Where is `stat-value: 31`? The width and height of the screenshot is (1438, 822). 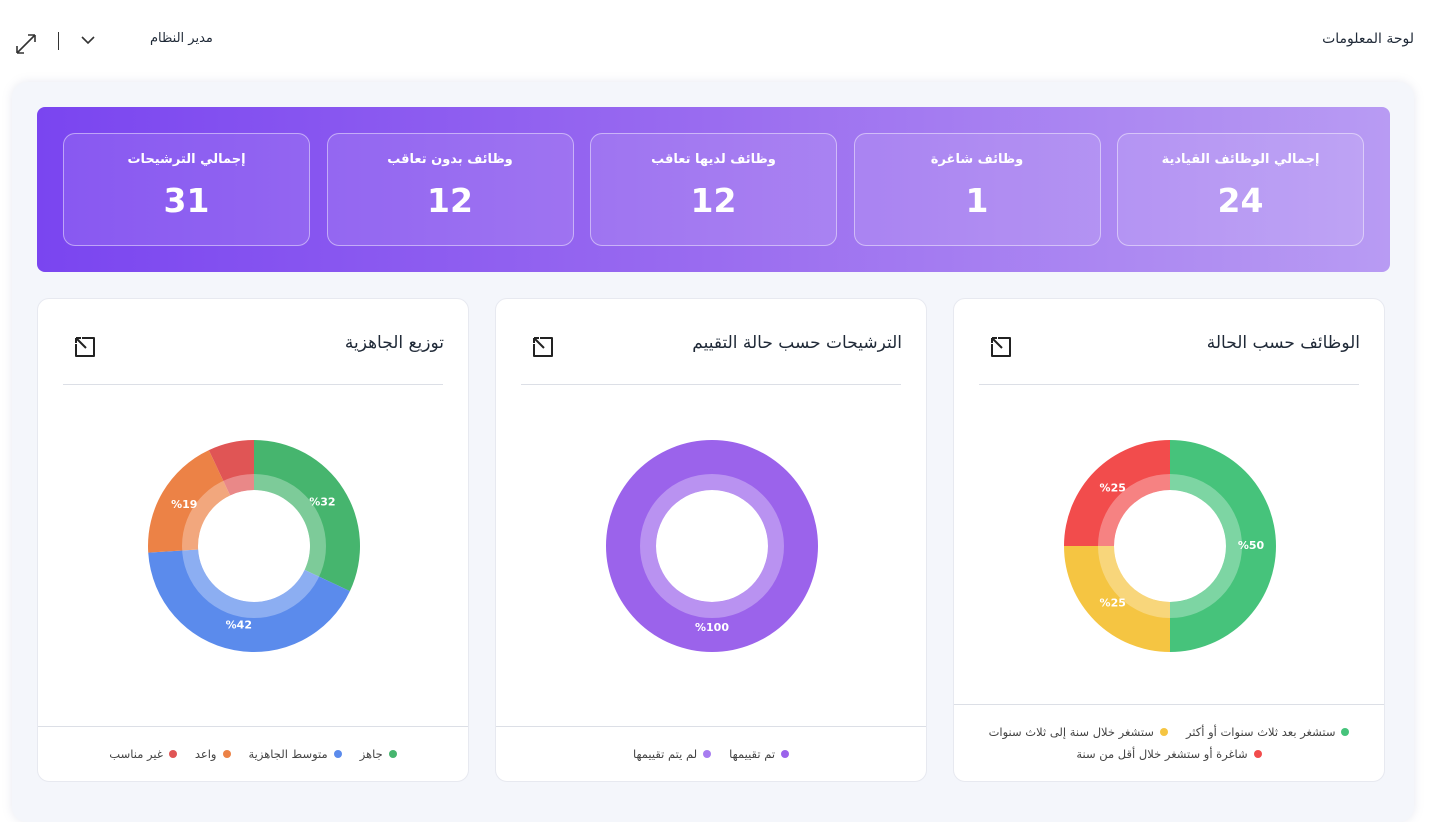 stat-value: 31 is located at coordinates (186, 200).